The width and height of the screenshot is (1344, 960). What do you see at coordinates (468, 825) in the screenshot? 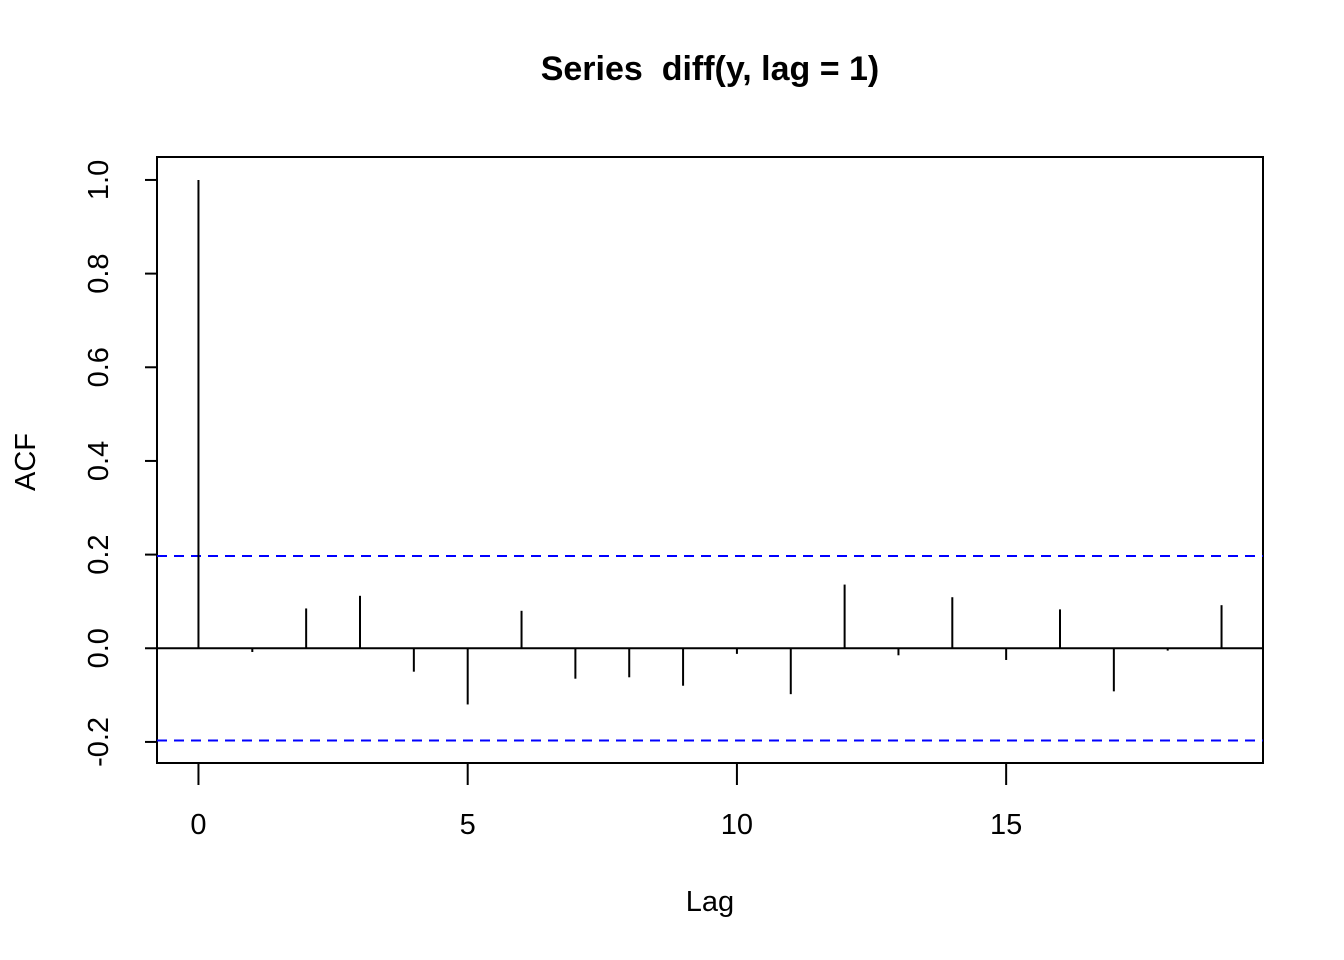
I see `x-tick-label: 5` at bounding box center [468, 825].